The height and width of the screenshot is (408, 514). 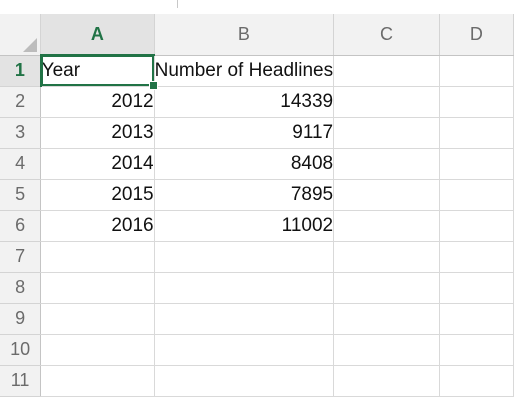 I want to click on table-row: 1 Year Number of Headlines, so click(x=257, y=72).